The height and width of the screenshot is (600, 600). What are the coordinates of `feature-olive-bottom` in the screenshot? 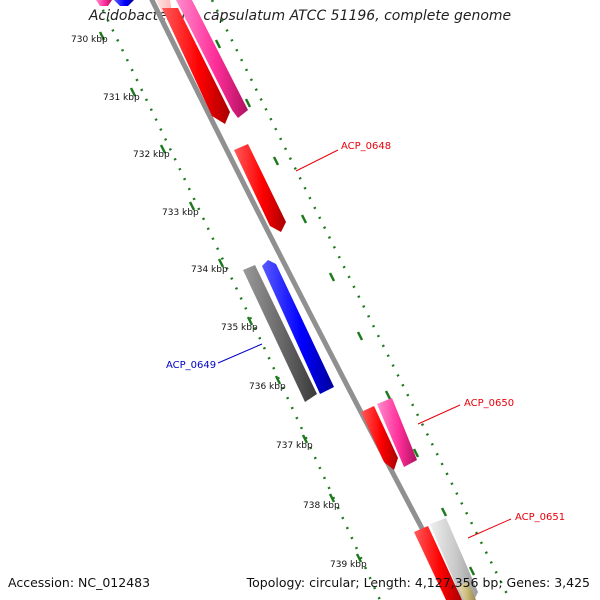 It's located at (467, 591).